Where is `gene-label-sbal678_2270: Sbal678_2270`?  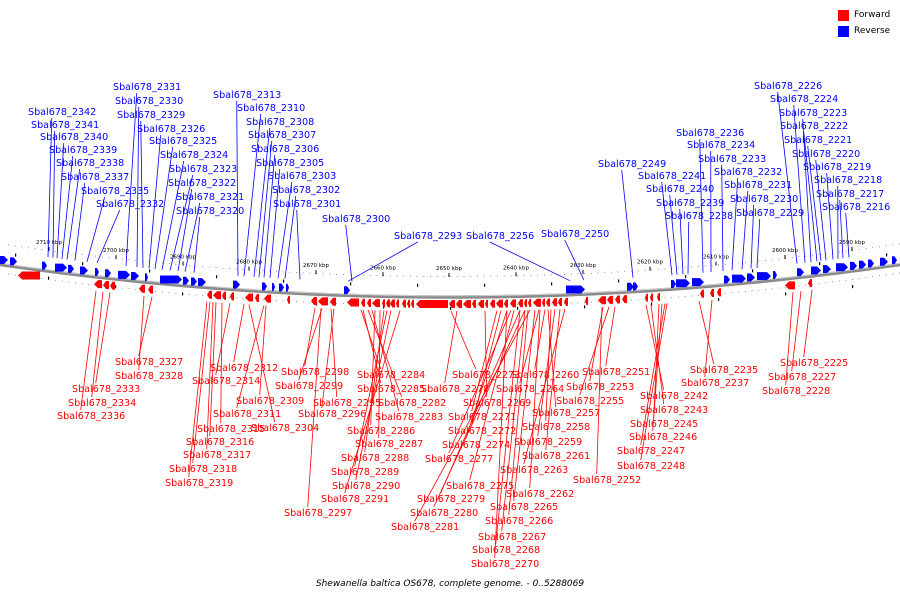 gene-label-sbal678_2270: Sbal678_2270 is located at coordinates (505, 440).